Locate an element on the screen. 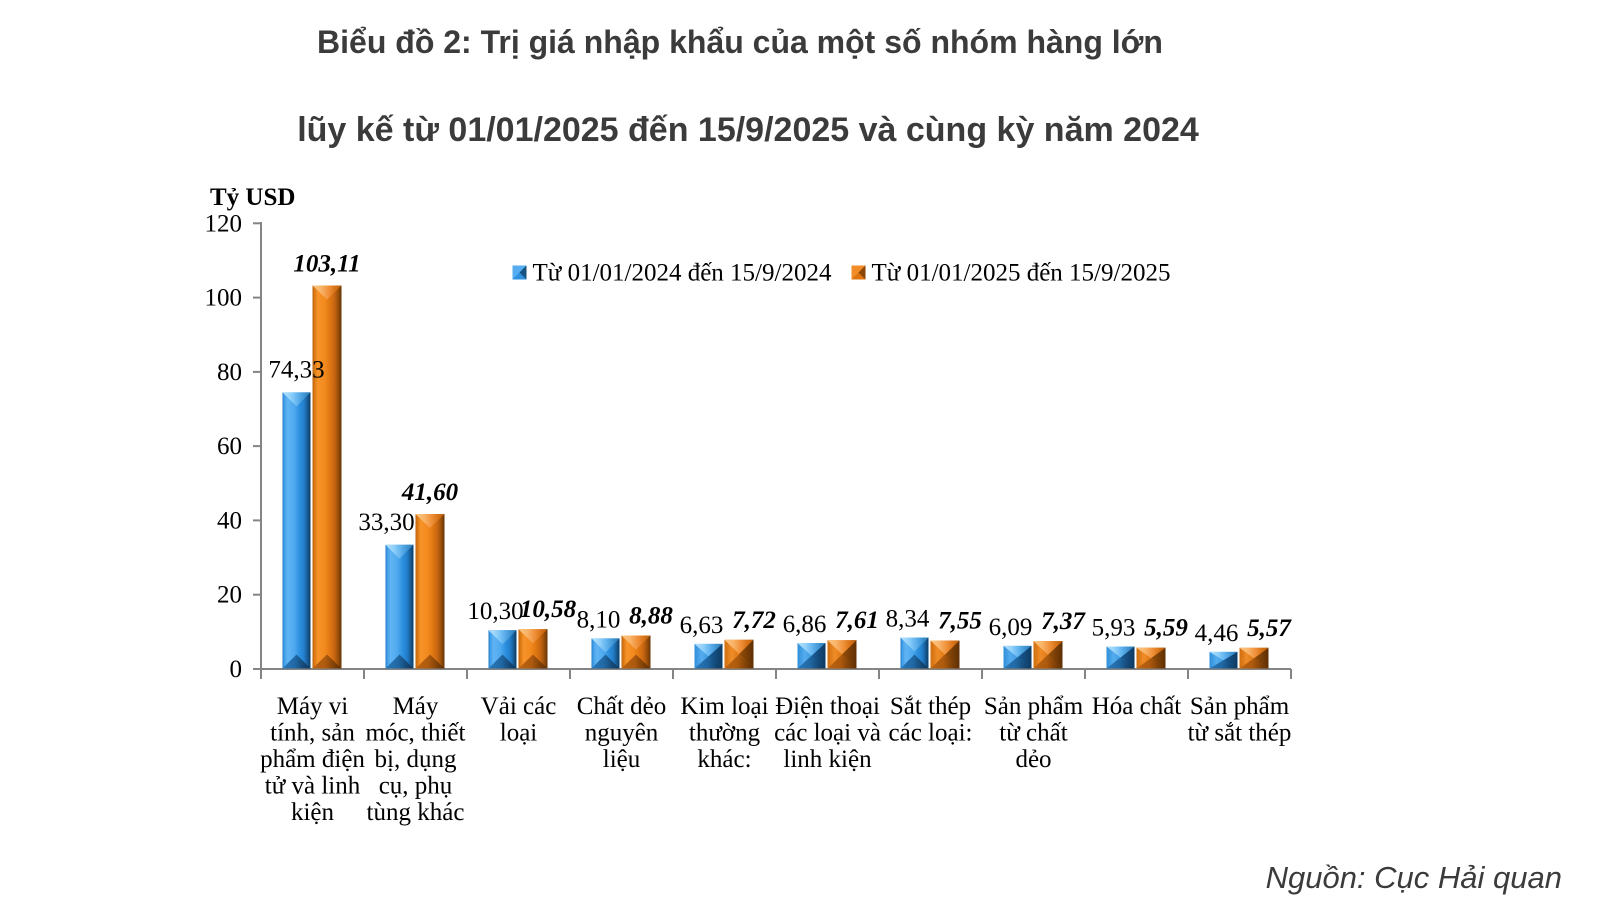 Image resolution: width=1600 pixels, height=923 pixels. svg-text: khác: is located at coordinates (724, 759).